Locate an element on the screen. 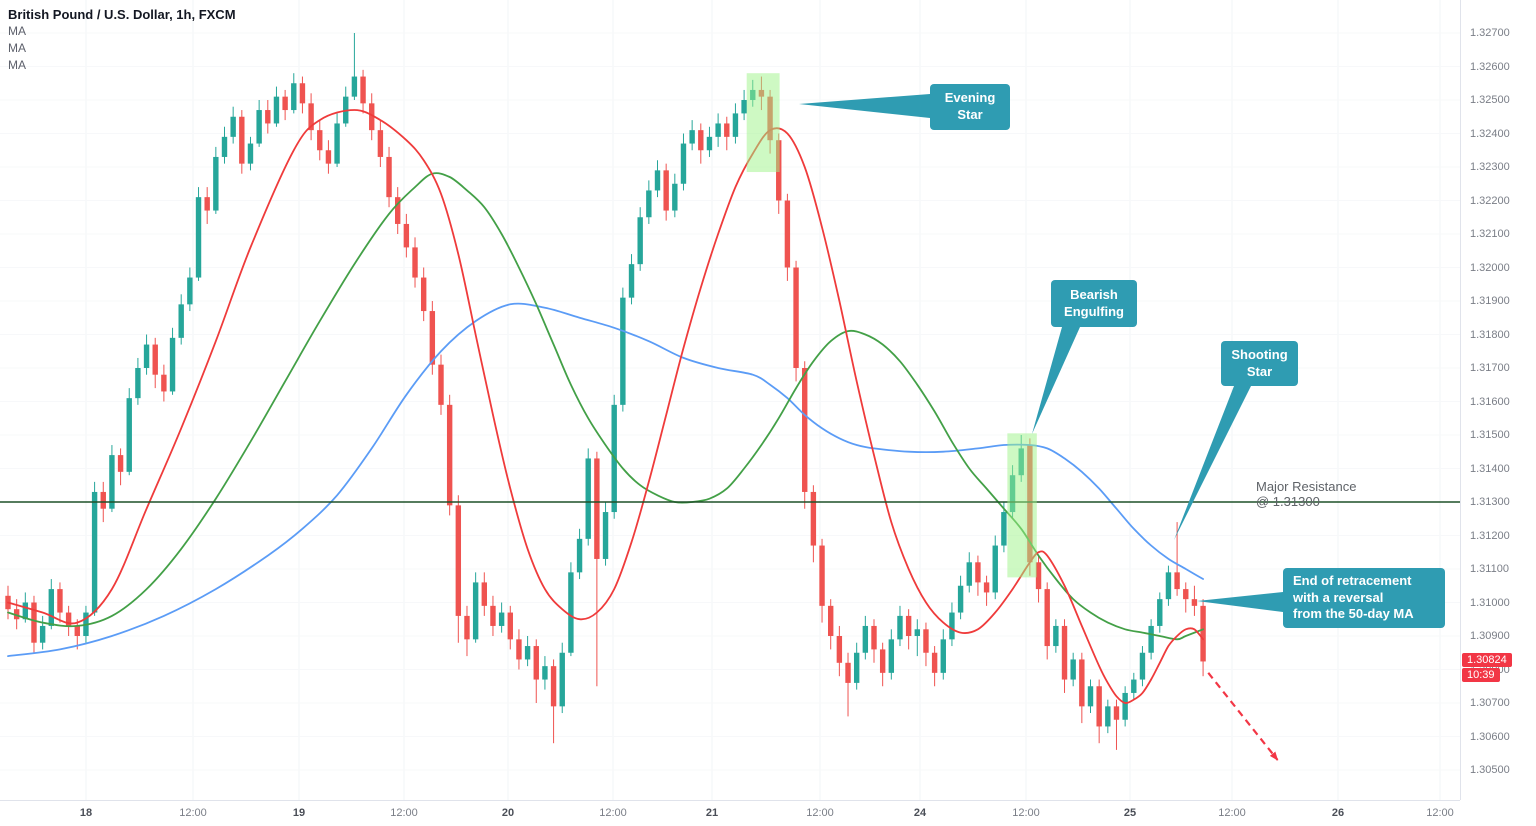 The height and width of the screenshot is (826, 1536). price-axis-label: 1.32500 is located at coordinates (1490, 100).